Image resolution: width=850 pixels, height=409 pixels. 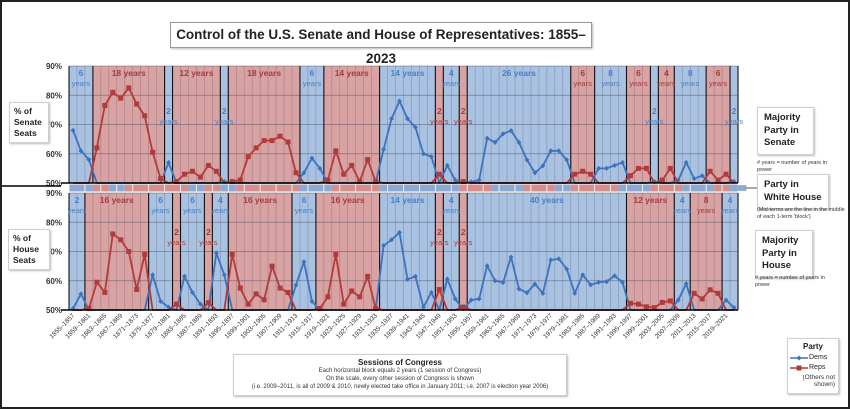 I want to click on senate-ytick-label: 60%, so click(x=54, y=154).